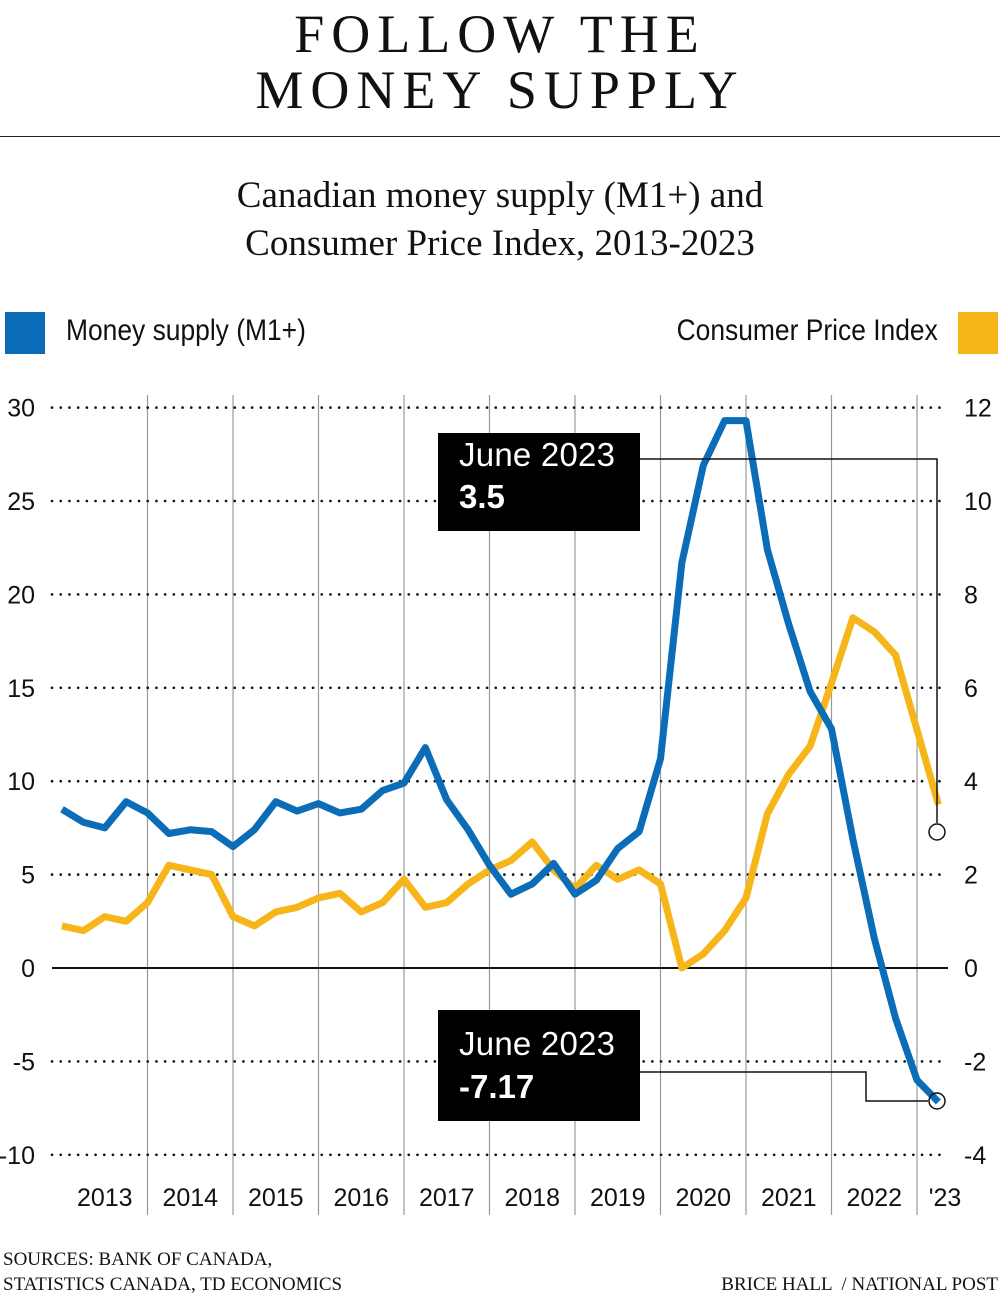  I want to click on y-left-tick-label: -5, so click(24, 1062).